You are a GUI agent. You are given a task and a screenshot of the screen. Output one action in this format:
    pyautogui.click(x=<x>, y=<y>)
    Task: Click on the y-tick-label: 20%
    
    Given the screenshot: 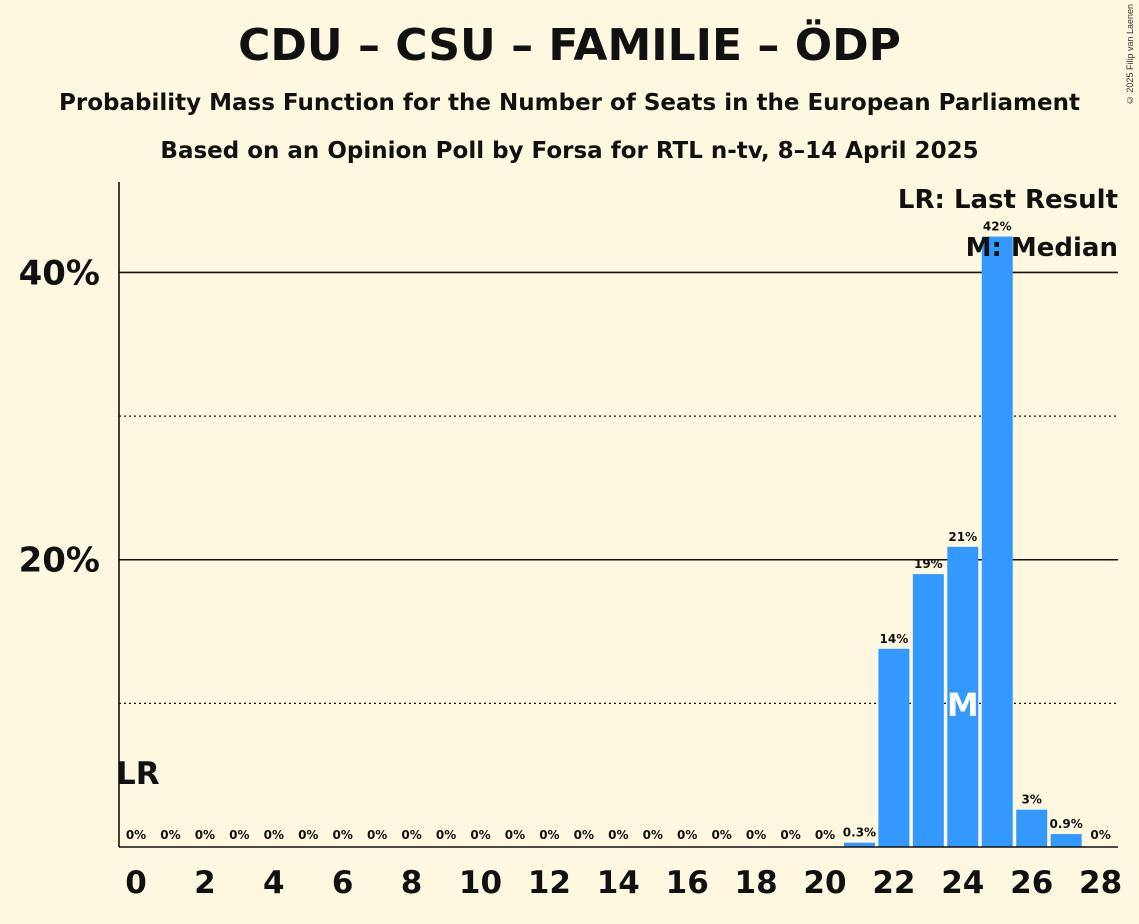 What is the action you would take?
    pyautogui.click(x=59, y=561)
    